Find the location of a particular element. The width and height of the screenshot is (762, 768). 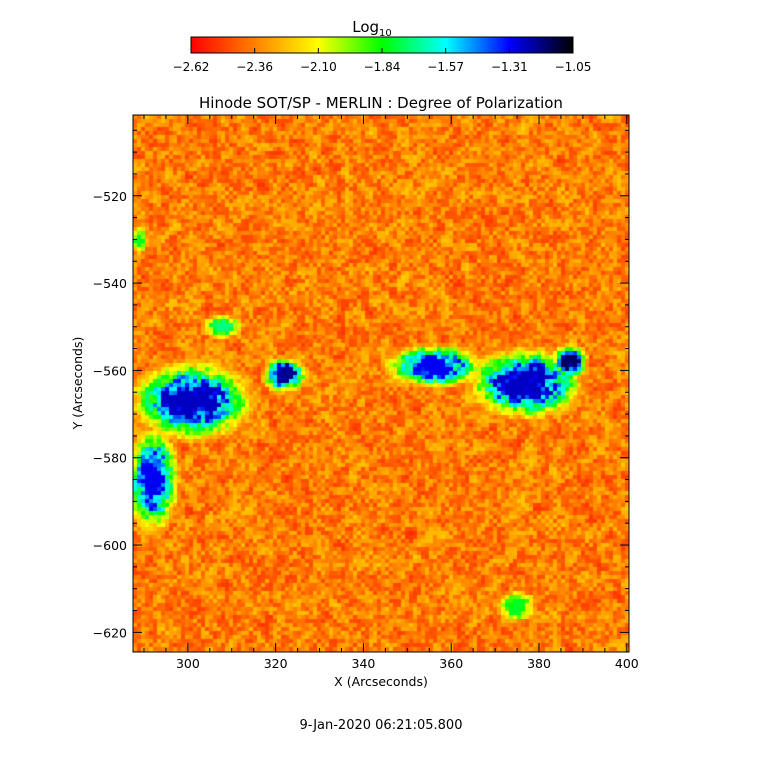

x-tick-label: 360 is located at coordinates (451, 663).